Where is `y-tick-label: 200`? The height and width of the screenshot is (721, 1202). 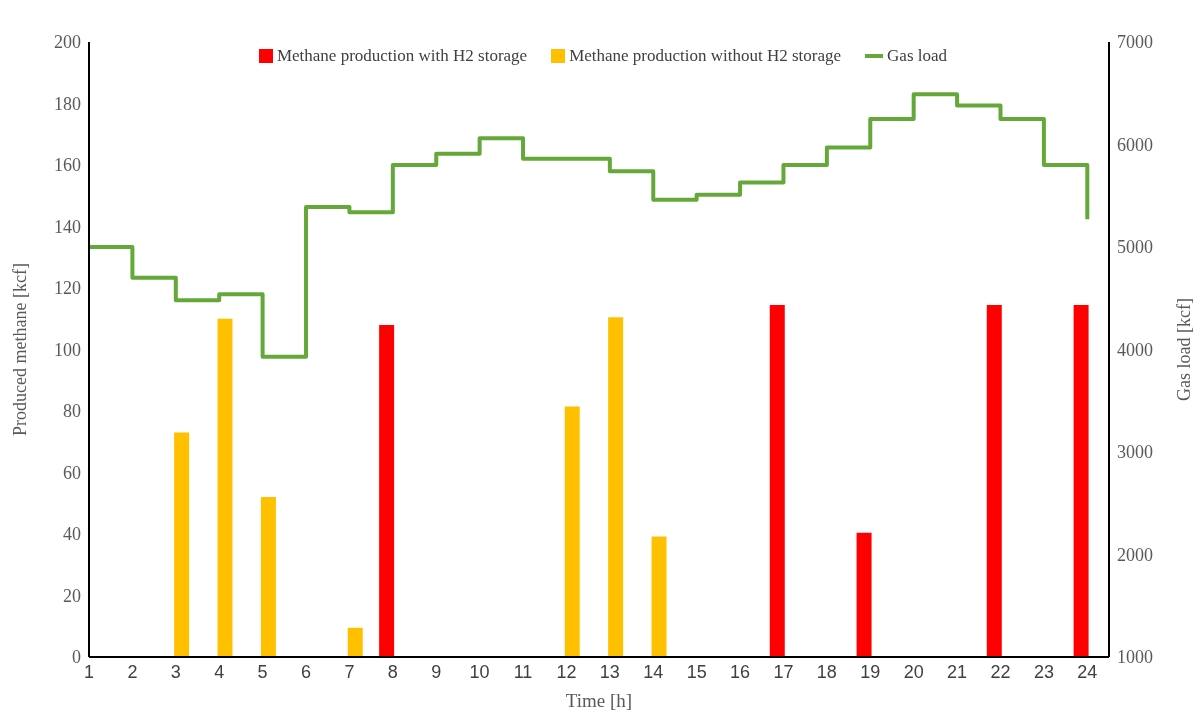
y-tick-label: 200 is located at coordinates (67, 42).